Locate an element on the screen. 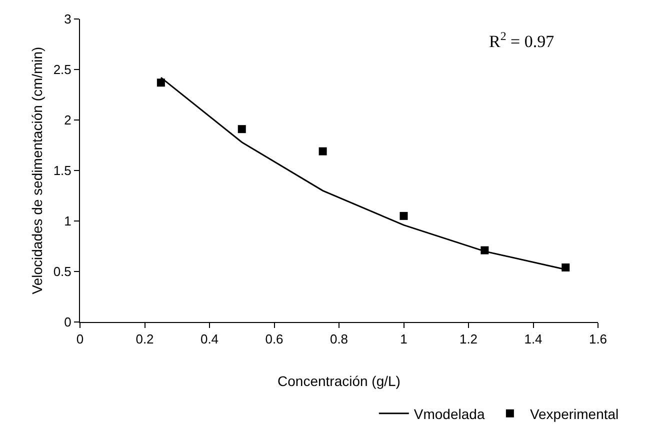 Image resolution: width=648 pixels, height=442 pixels. y-tick-label: 2.5 is located at coordinates (62, 70).